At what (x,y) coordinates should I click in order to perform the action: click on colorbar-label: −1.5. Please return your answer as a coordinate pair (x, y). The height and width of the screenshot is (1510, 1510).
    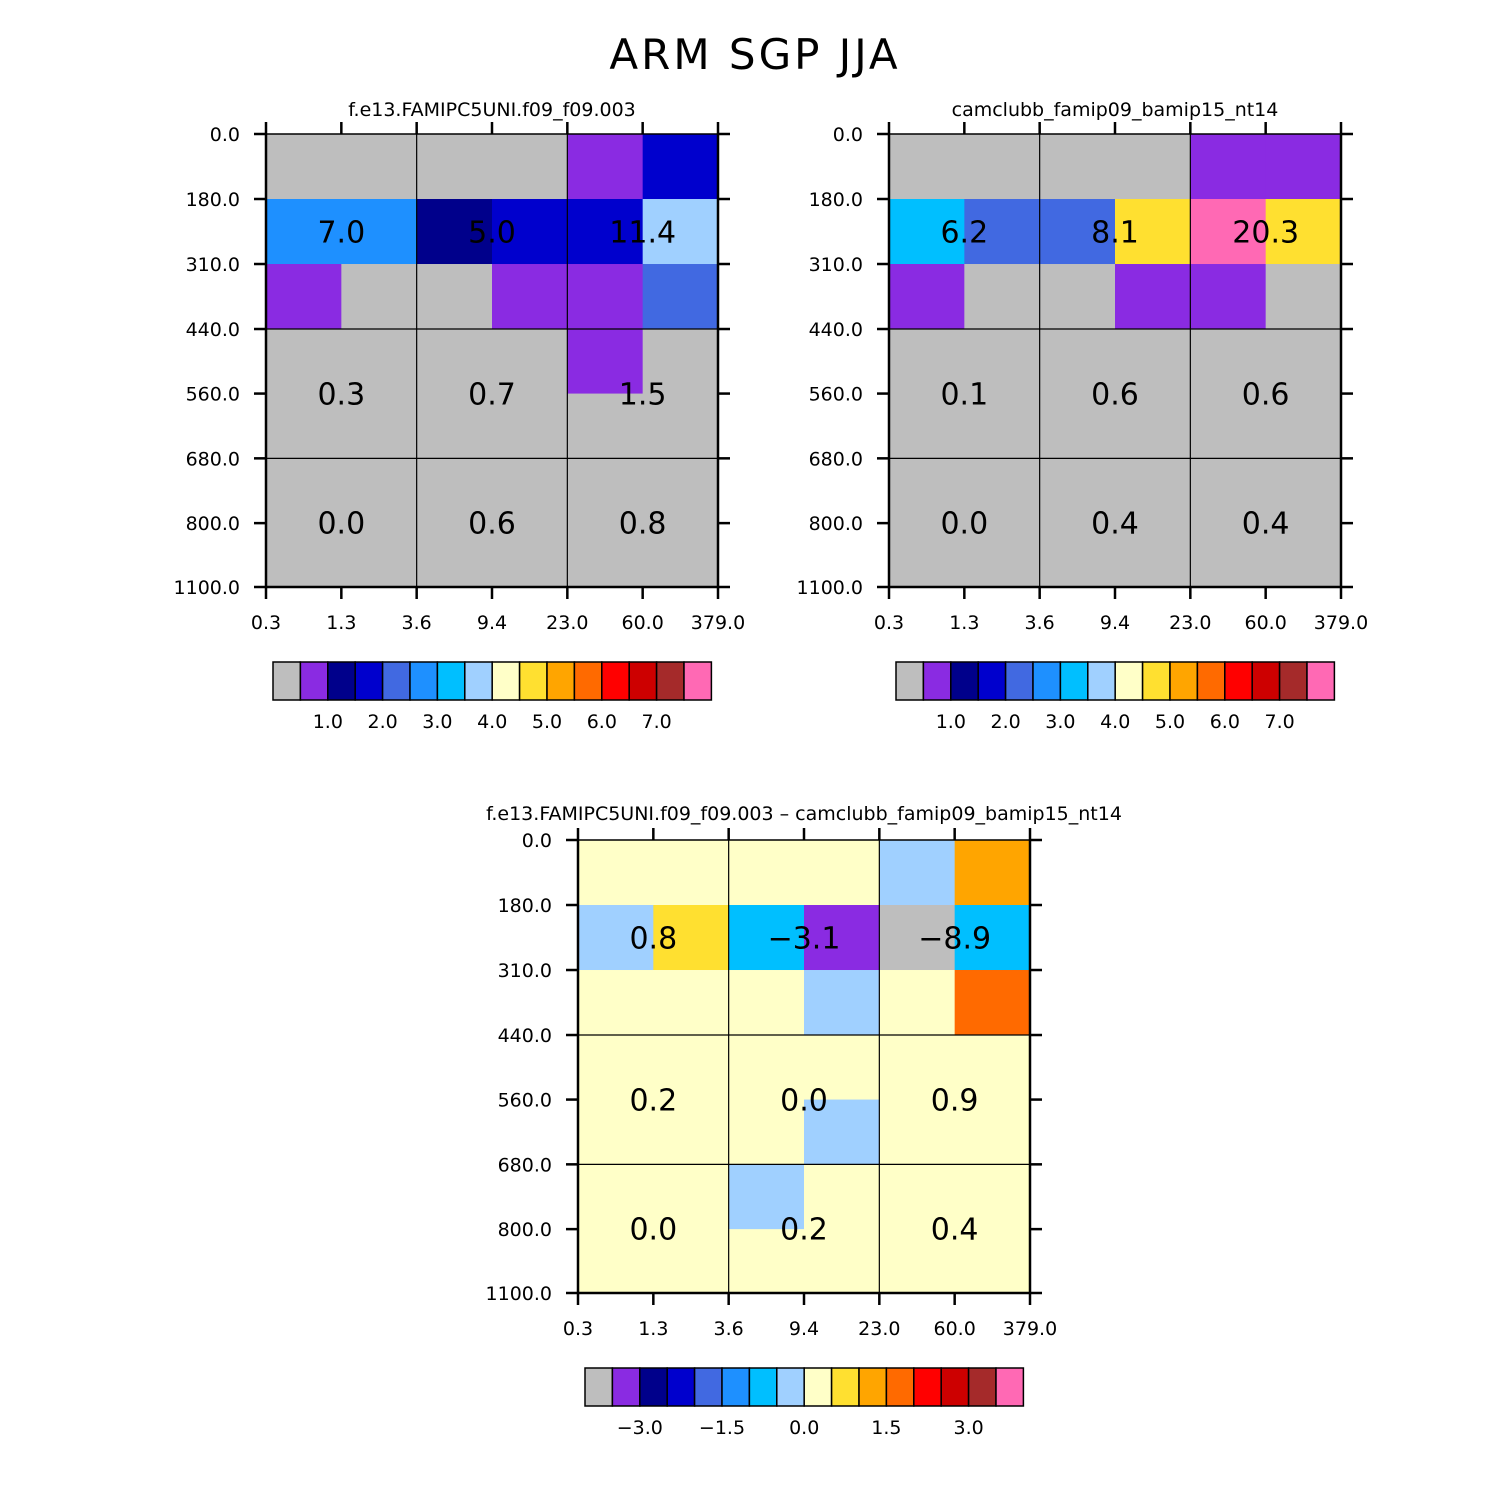
    Looking at the image, I should click on (722, 1428).